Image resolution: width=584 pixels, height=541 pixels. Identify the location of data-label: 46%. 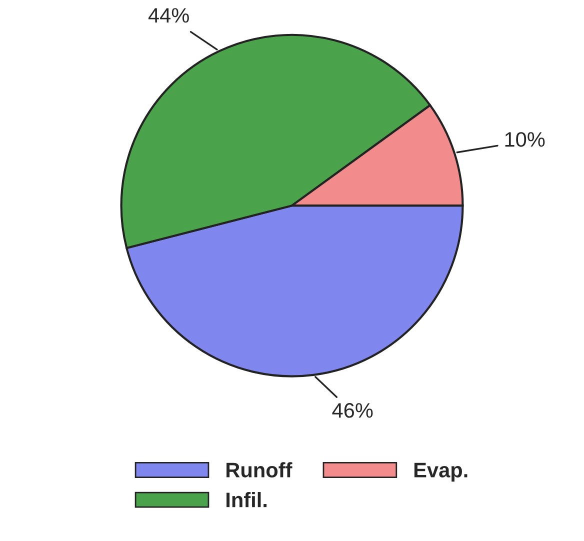
(352, 410).